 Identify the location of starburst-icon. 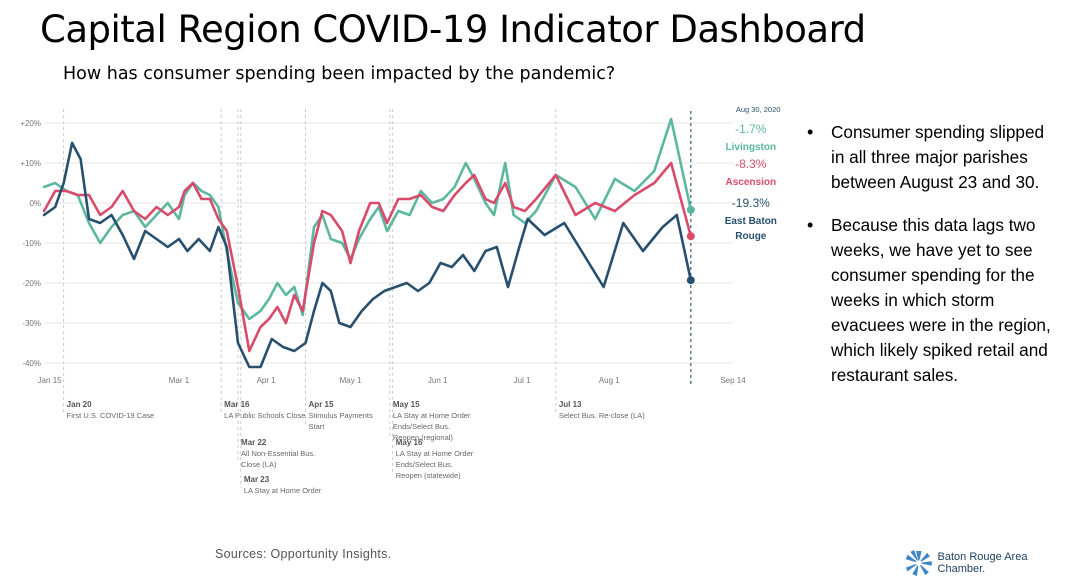
(918, 563).